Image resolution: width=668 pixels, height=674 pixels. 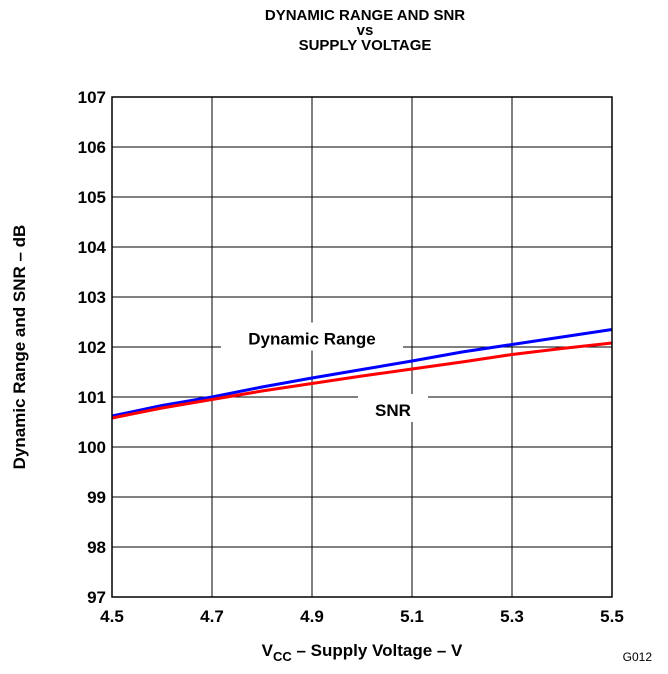 I want to click on y-tick-label: 98, so click(x=96, y=547).